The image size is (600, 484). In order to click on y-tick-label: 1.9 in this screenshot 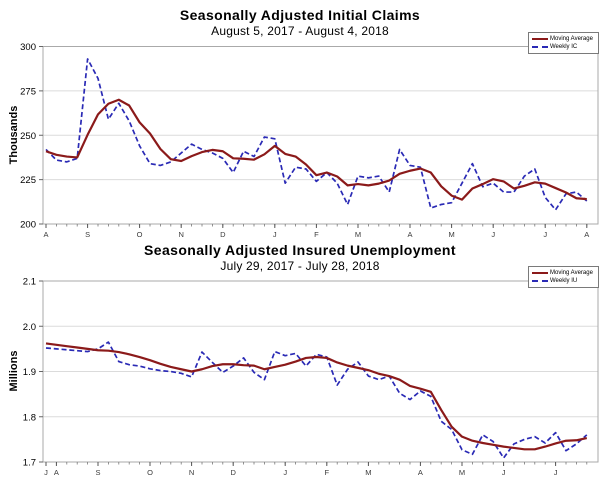, I will do `click(29, 372)`.